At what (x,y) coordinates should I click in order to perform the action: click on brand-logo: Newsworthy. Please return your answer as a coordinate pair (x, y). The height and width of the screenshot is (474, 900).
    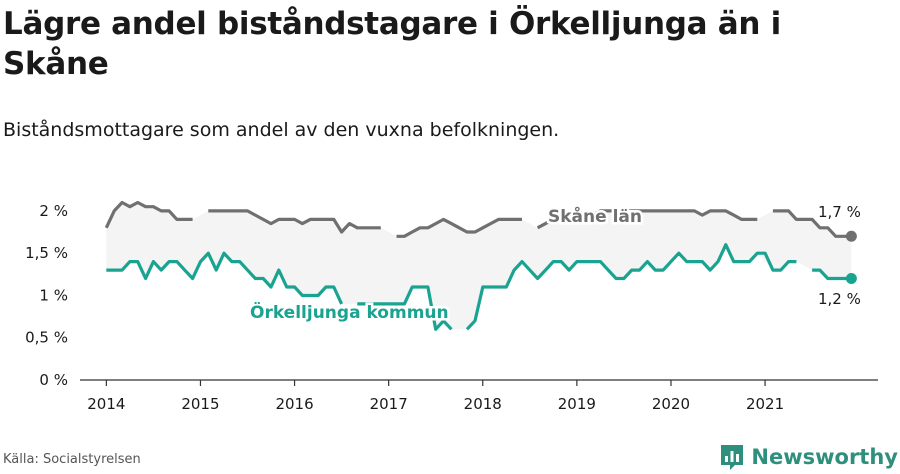
    Looking at the image, I should click on (808, 457).